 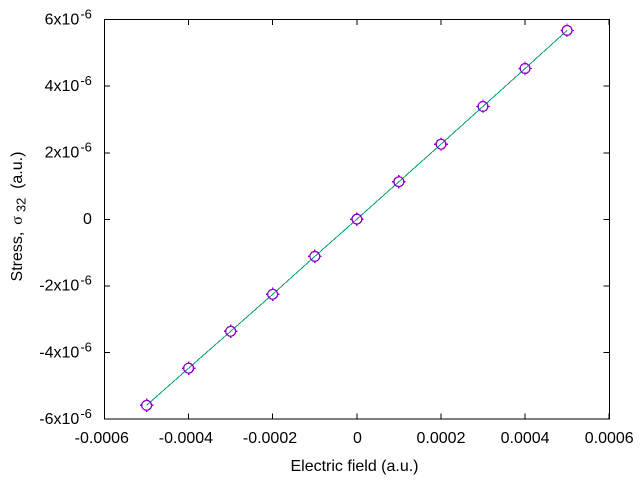 I want to click on svg-text: -6x10⁻⁶, so click(x=65, y=417).